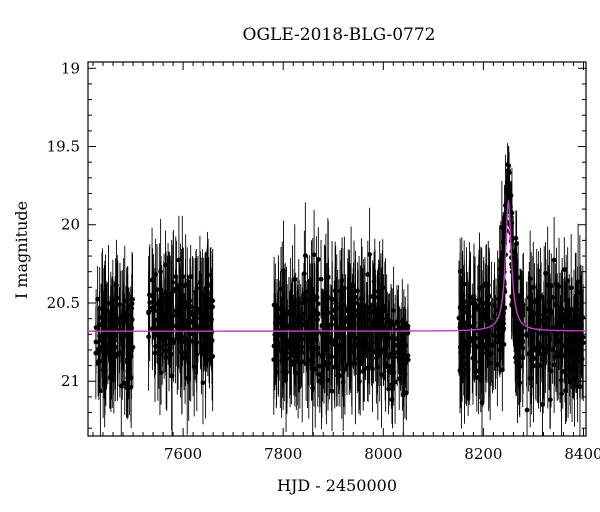 This screenshot has width=600, height=512. Describe the element at coordinates (183, 454) in the screenshot. I see `x-tick-label: 7600` at that location.